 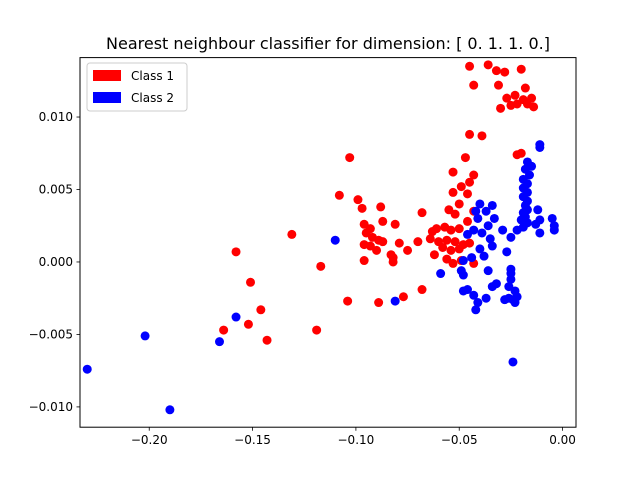 What do you see at coordinates (459, 440) in the screenshot?
I see `x-tick-label: −0.05` at bounding box center [459, 440].